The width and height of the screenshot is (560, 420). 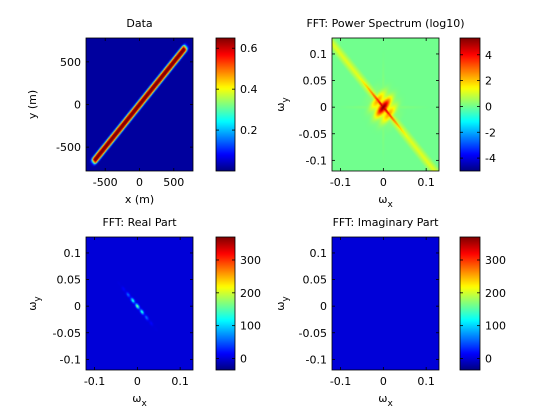 I want to click on colorbar-tick-label: -4, so click(x=490, y=158).